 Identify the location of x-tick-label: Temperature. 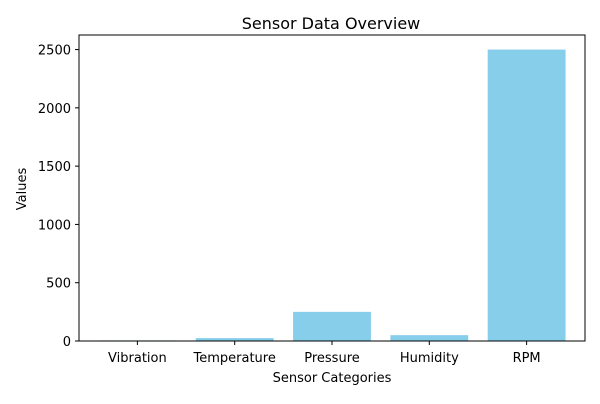
(234, 358).